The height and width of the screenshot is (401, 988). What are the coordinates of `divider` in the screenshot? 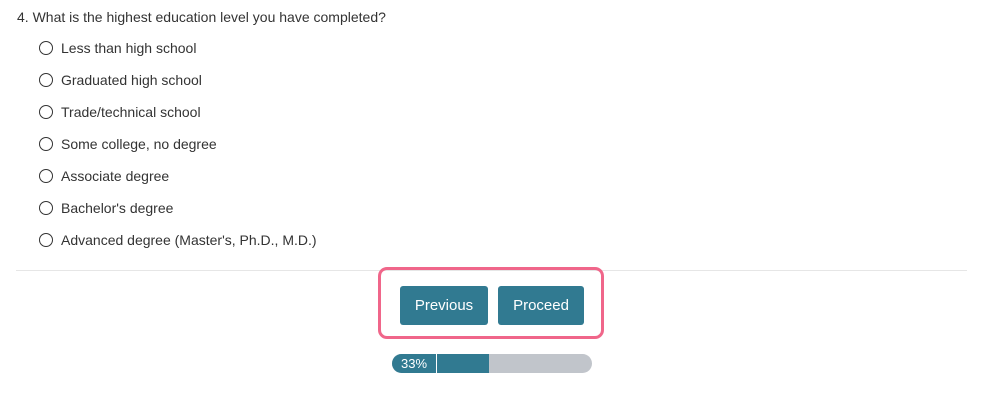 It's located at (491, 270).